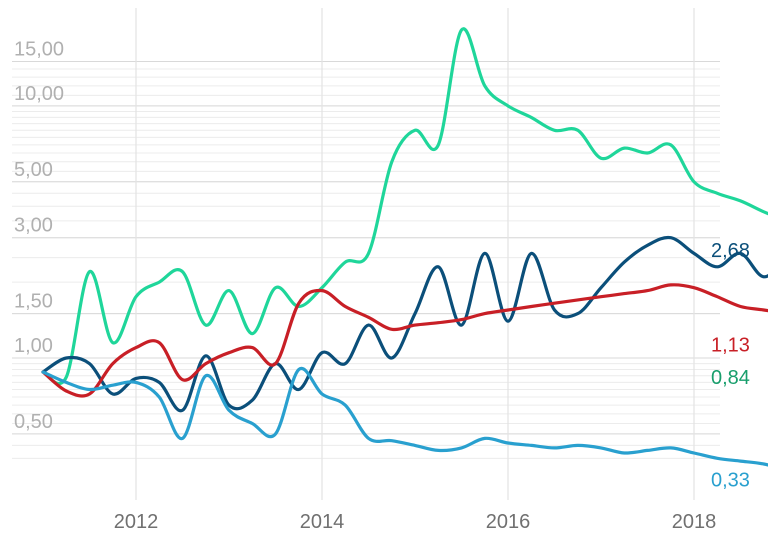 The height and width of the screenshot is (542, 768). Describe the element at coordinates (136, 522) in the screenshot. I see `x-tick-label: 2012` at that location.